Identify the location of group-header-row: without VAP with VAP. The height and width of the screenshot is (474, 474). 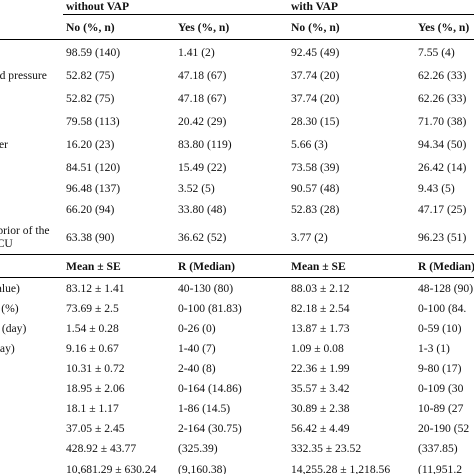
(237, 7).